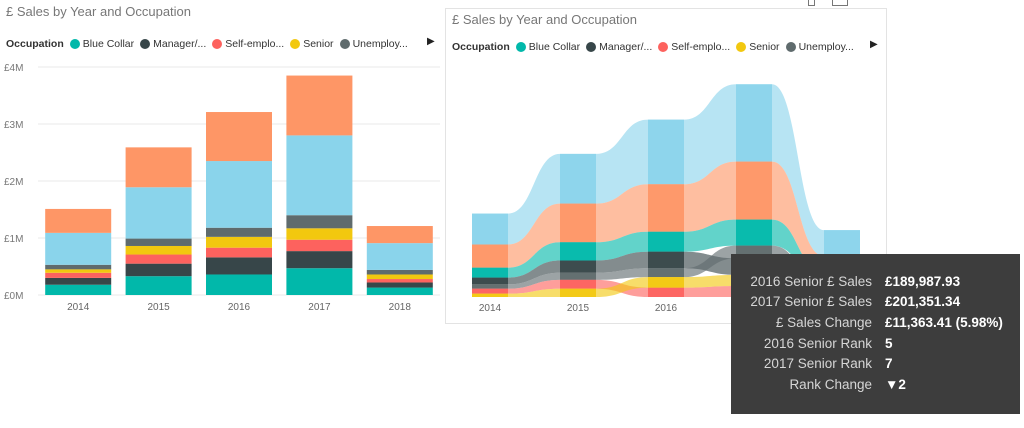 This screenshot has height=428, width=1024. What do you see at coordinates (923, 302) in the screenshot?
I see `tooltip-value: £201,351.34` at bounding box center [923, 302].